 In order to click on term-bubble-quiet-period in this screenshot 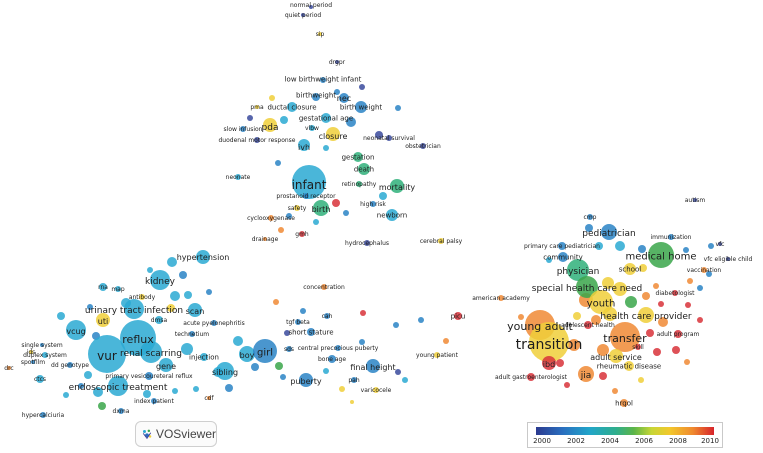, I will do `click(303, 15)`.